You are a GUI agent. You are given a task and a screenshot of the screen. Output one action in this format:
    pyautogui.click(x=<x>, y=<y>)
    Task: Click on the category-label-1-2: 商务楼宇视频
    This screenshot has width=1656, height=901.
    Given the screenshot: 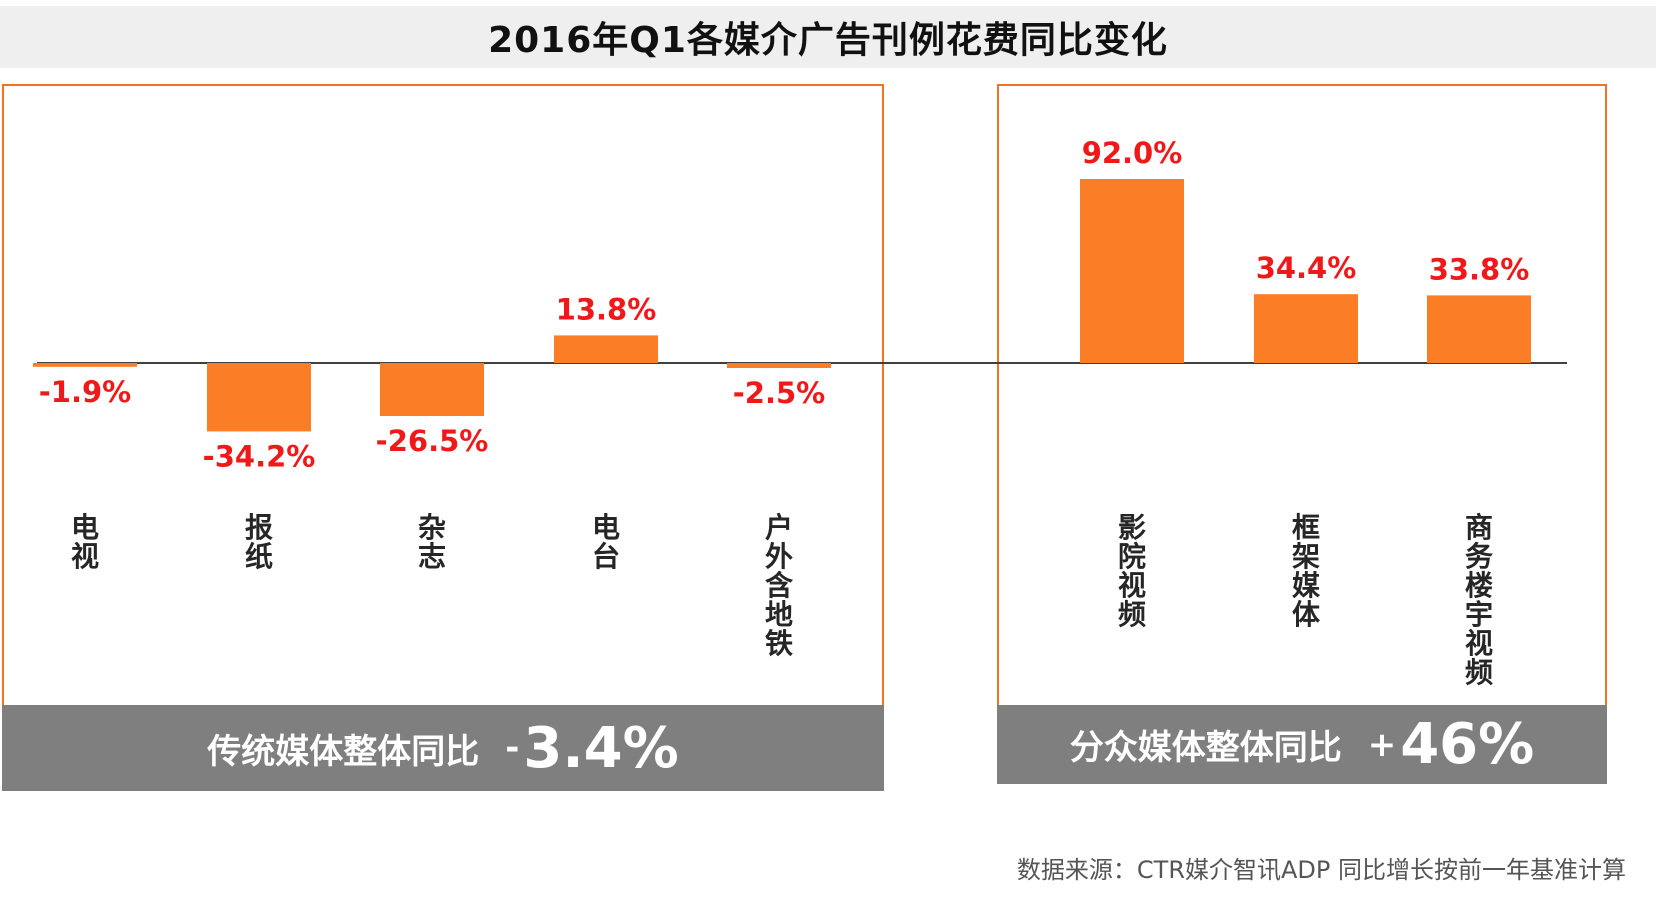 What is the action you would take?
    pyautogui.click(x=1479, y=600)
    